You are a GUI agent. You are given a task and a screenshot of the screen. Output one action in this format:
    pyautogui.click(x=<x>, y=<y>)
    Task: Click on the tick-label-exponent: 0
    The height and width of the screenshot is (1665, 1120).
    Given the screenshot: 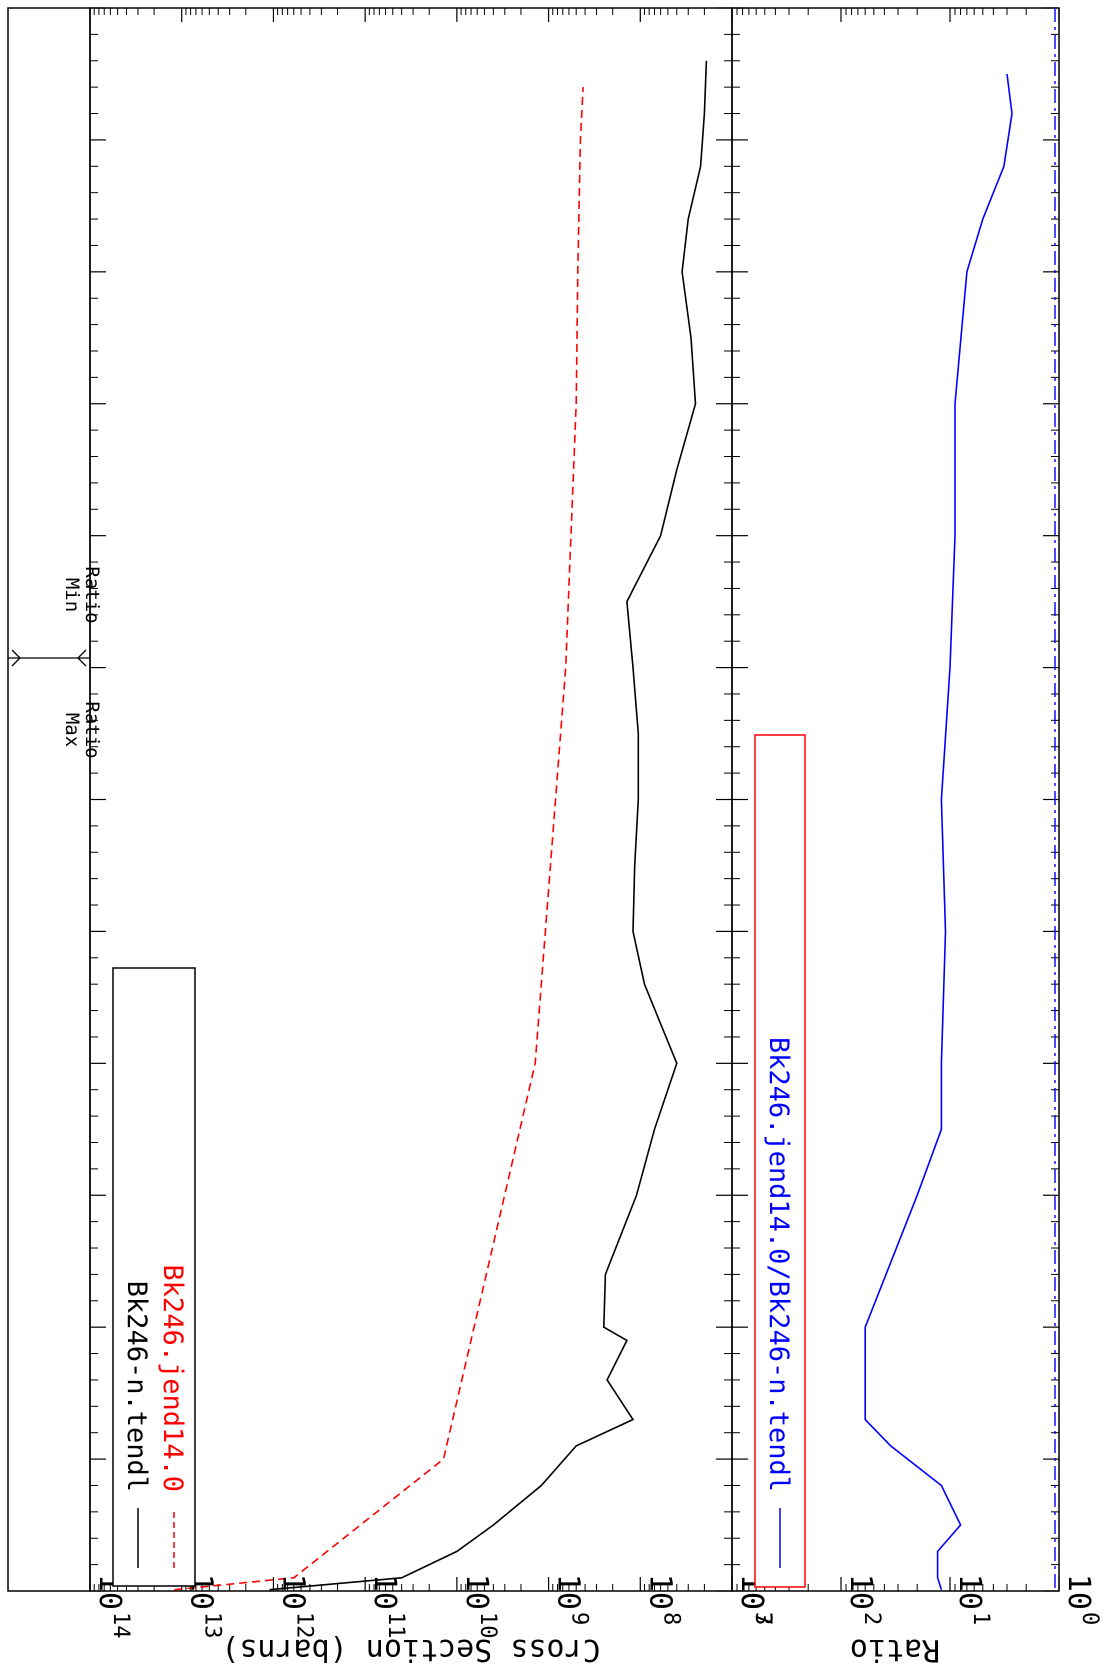 What is the action you would take?
    pyautogui.click(x=1089, y=1618)
    